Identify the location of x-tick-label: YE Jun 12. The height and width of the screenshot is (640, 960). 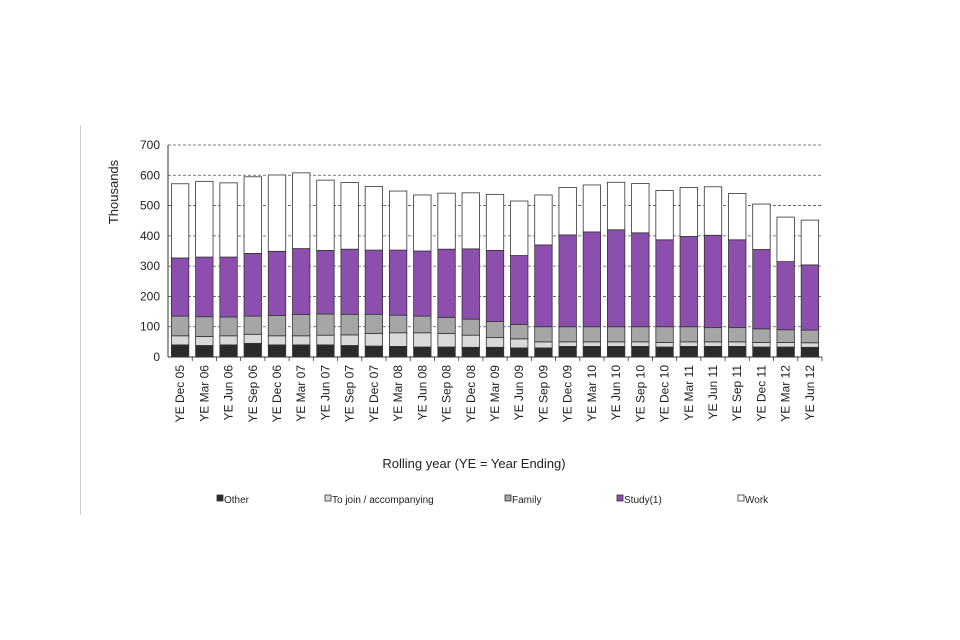
(810, 393).